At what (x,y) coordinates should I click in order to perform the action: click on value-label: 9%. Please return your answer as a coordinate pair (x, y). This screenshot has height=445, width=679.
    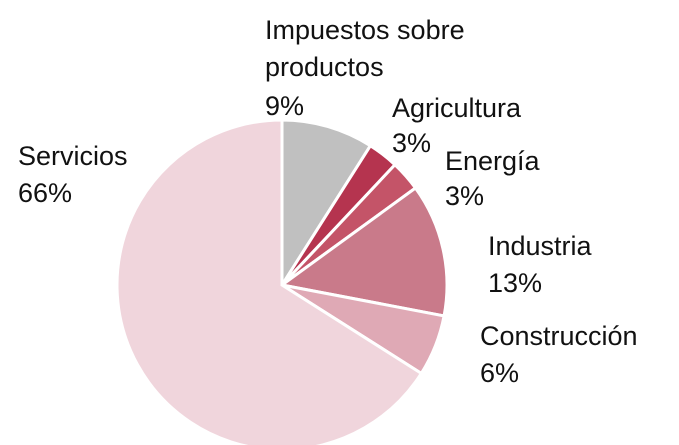
    Looking at the image, I should click on (285, 106).